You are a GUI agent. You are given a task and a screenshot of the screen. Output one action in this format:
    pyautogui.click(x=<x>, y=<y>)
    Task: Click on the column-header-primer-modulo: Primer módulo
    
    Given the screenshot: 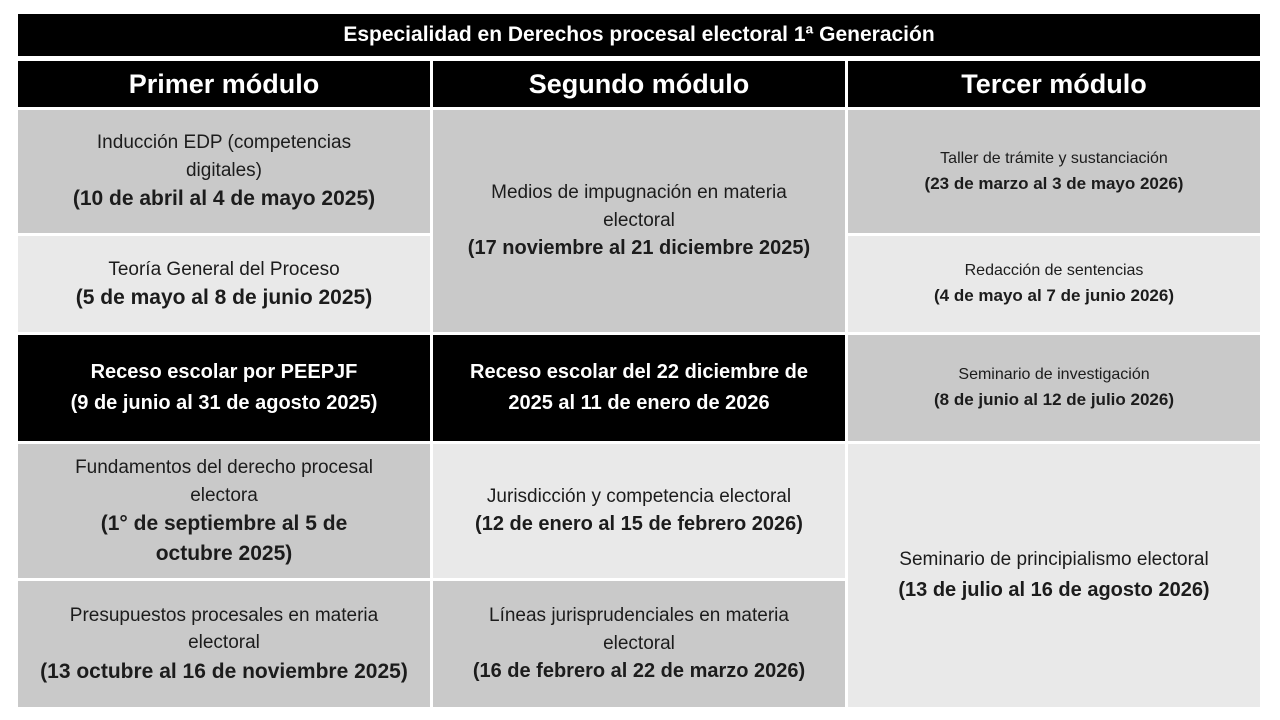 What is the action you would take?
    pyautogui.click(x=224, y=84)
    